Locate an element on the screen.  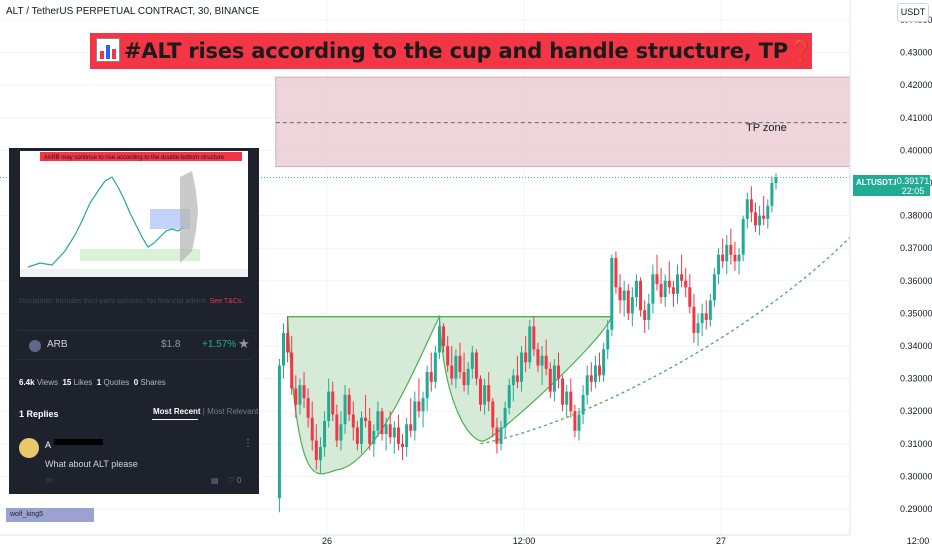
time-tick-label: 26 is located at coordinates (327, 541).